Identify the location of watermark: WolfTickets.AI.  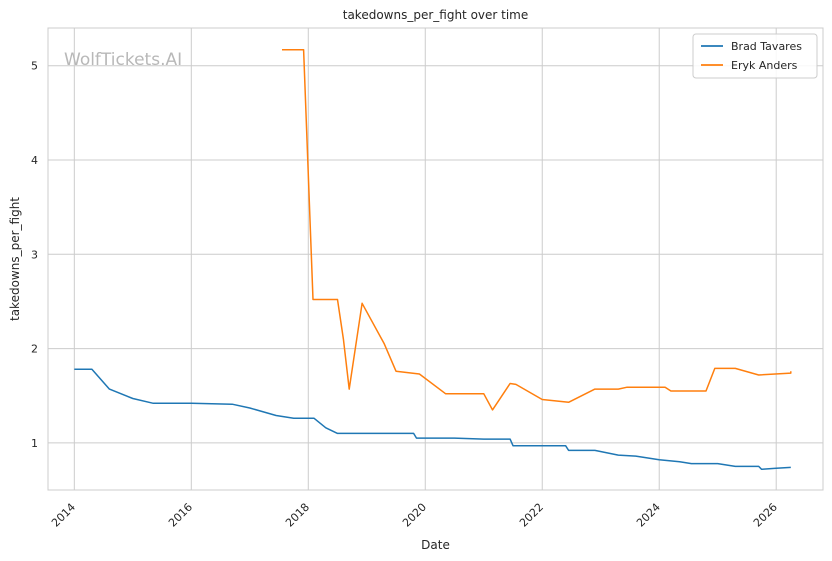
(123, 60).